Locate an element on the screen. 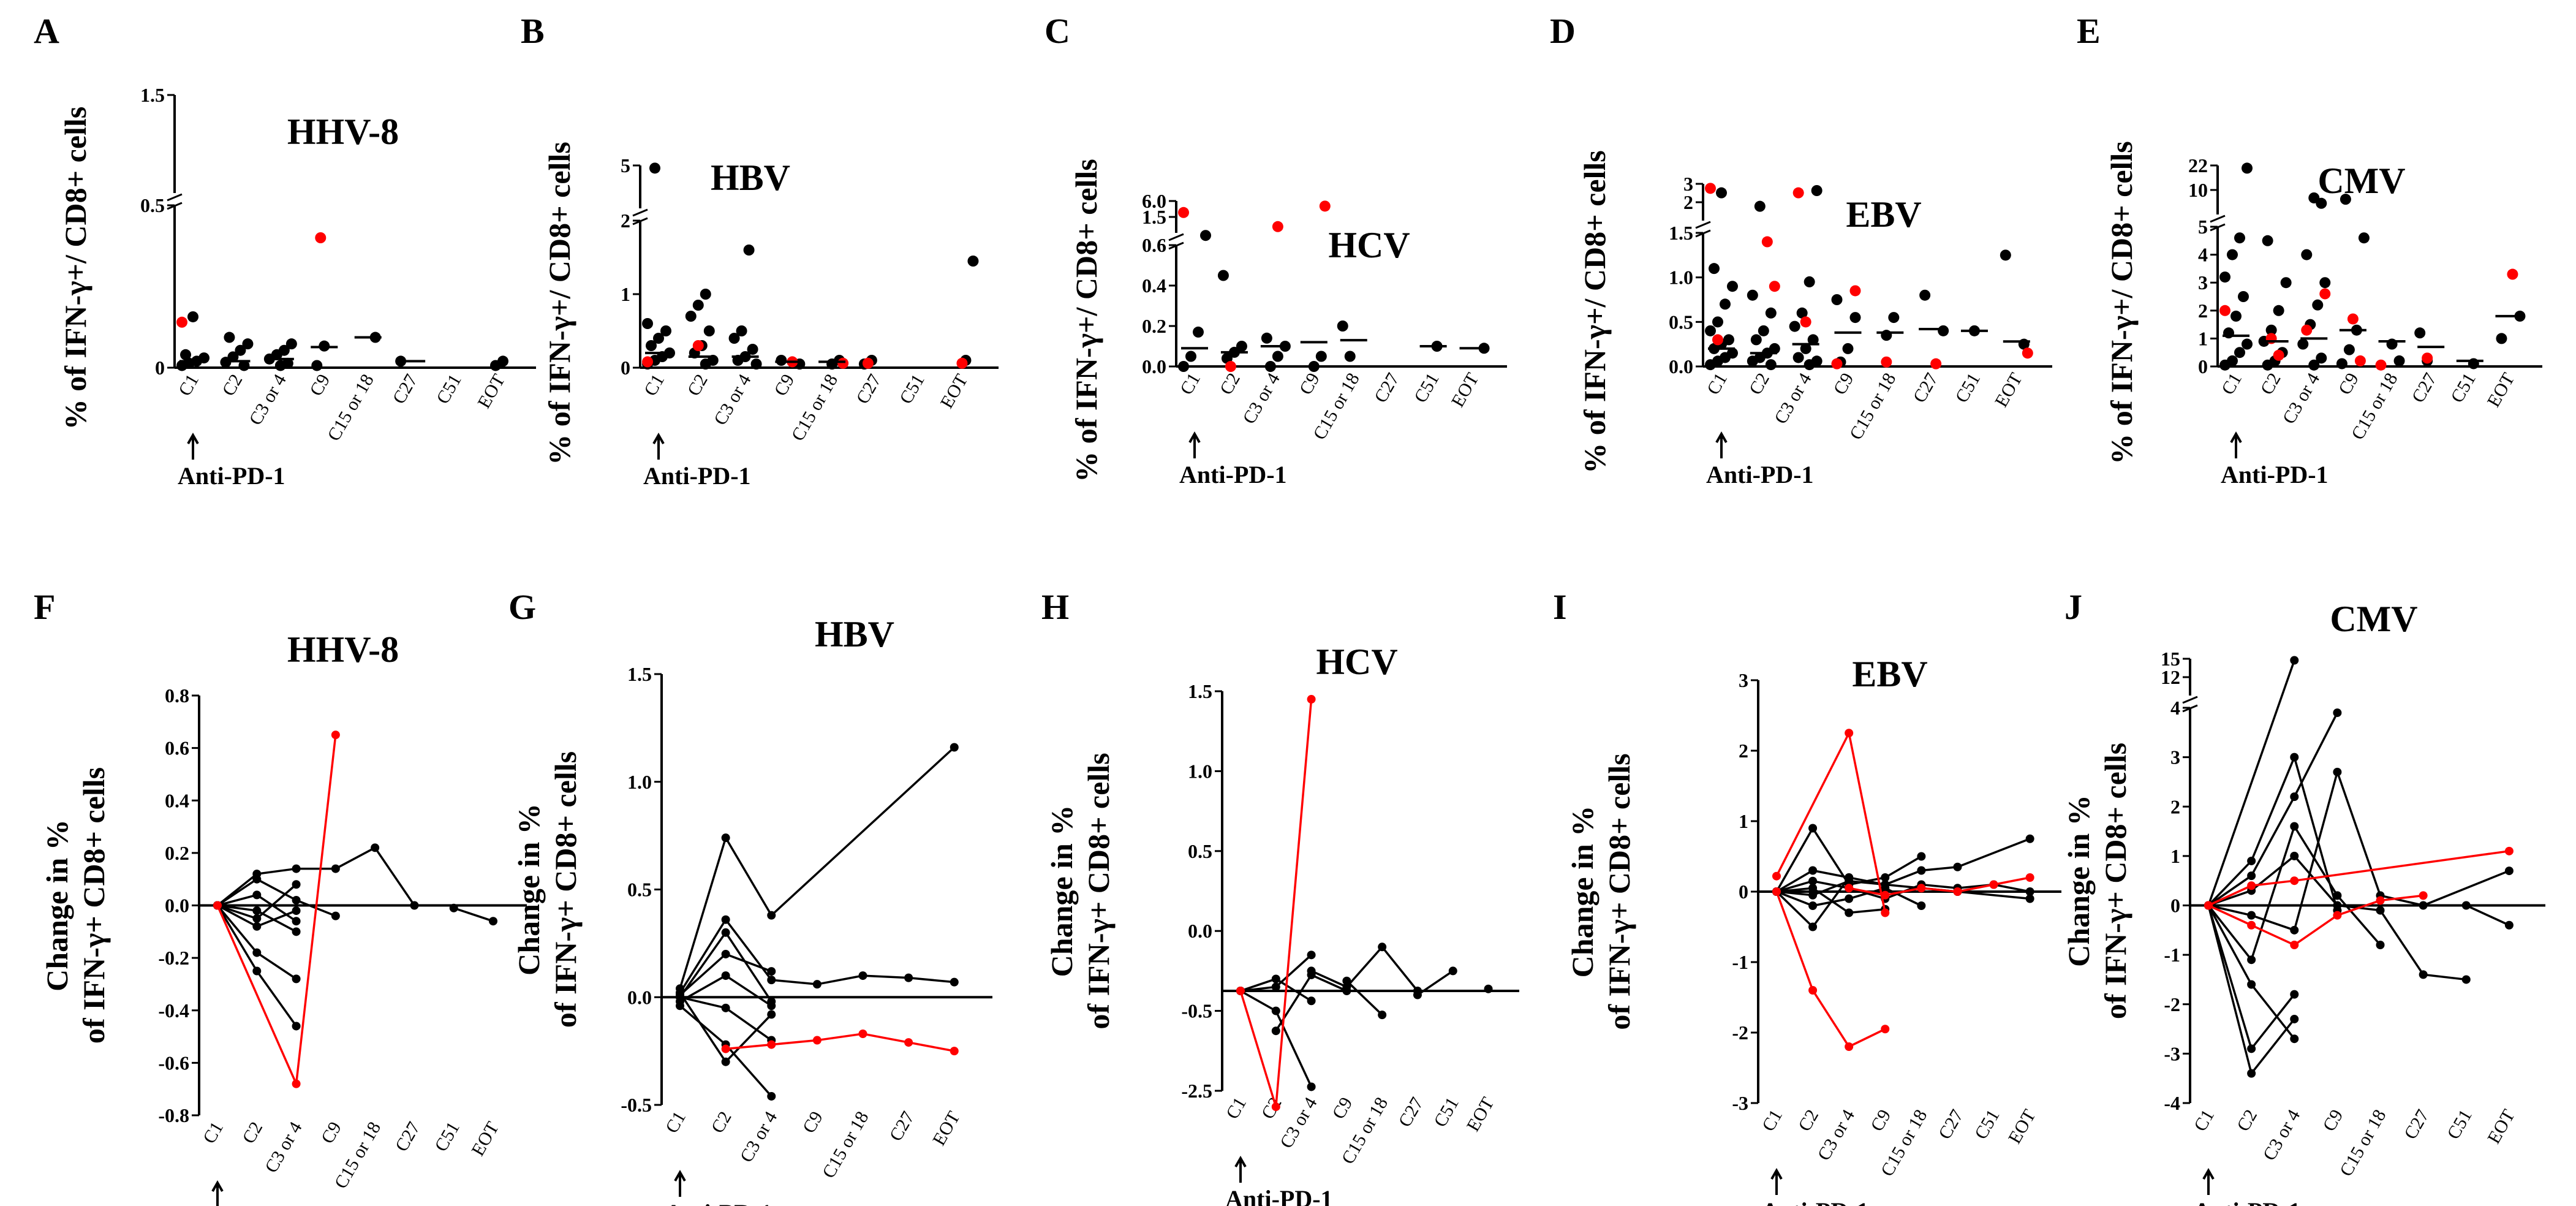 The width and height of the screenshot is (2576, 1206). y-tick-label: 0.2 is located at coordinates (177, 853).